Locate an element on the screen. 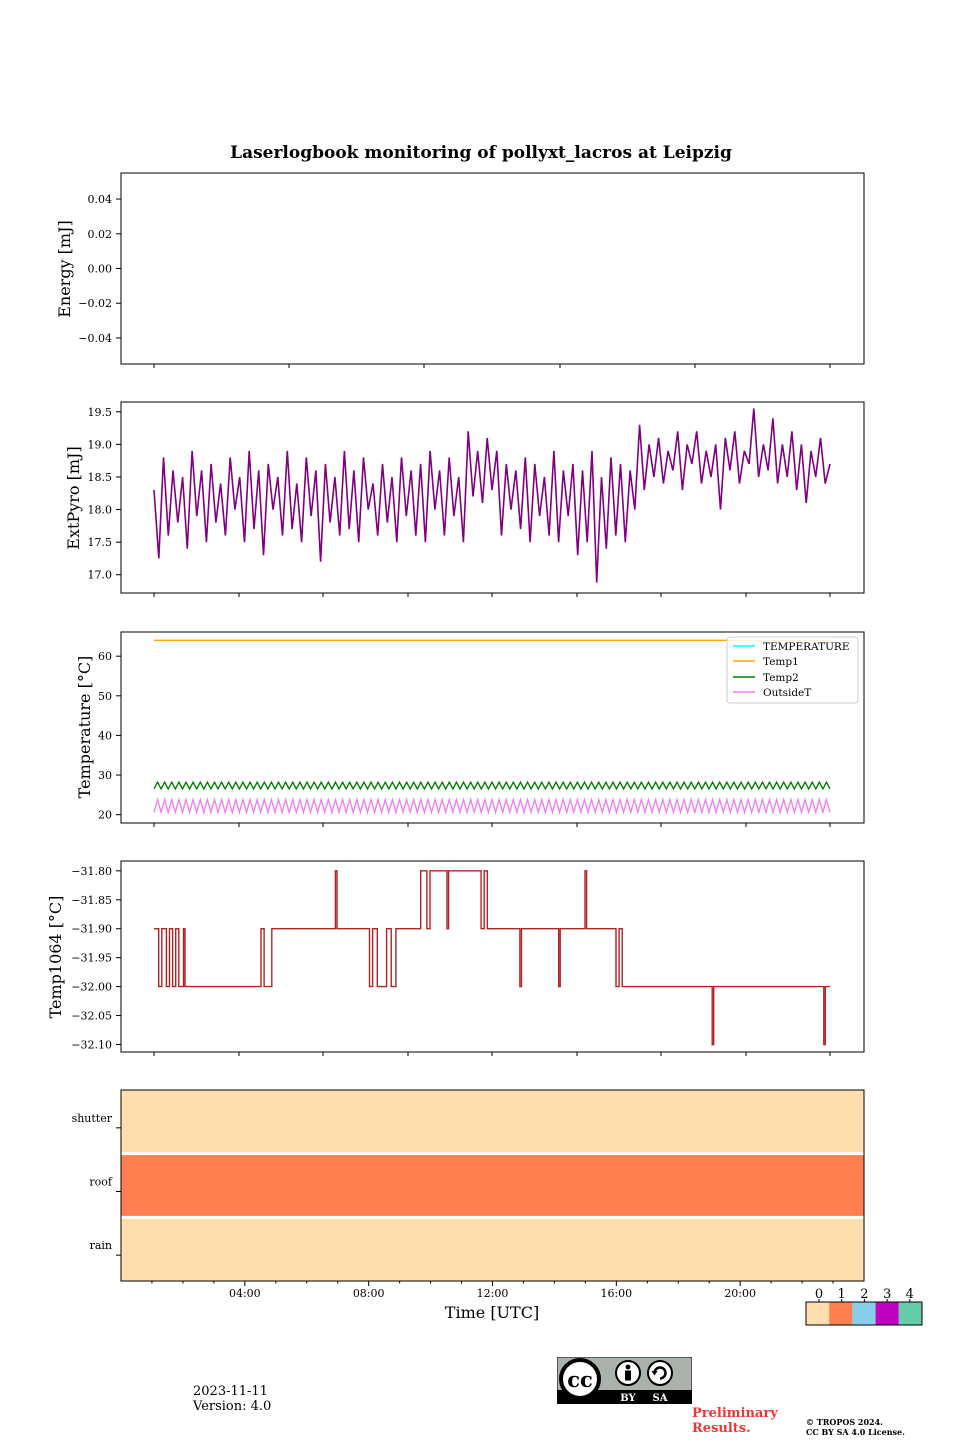 The image size is (960, 1440). energy-y-label: Energy [mJ] is located at coordinates (64, 269).